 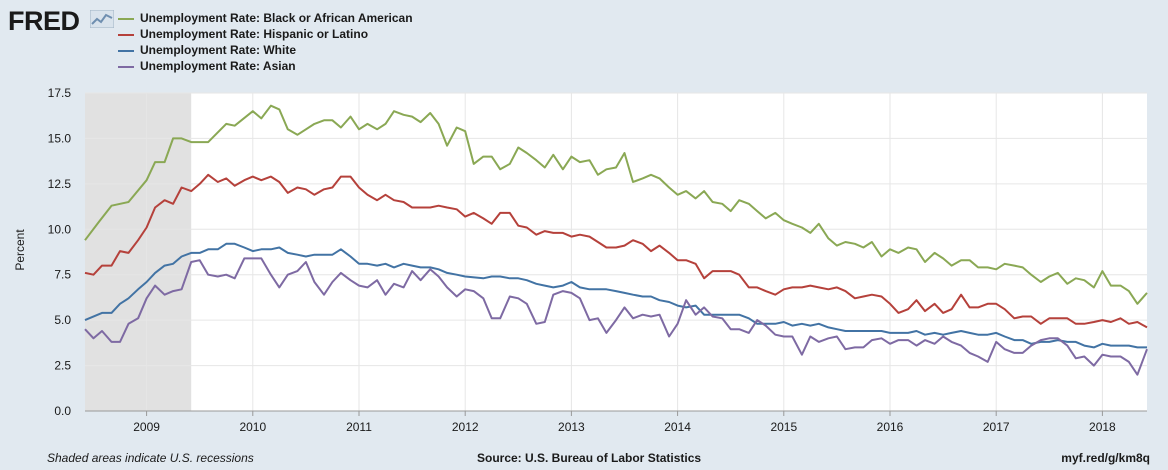 I want to click on fred-logo: FRED, so click(x=44, y=21).